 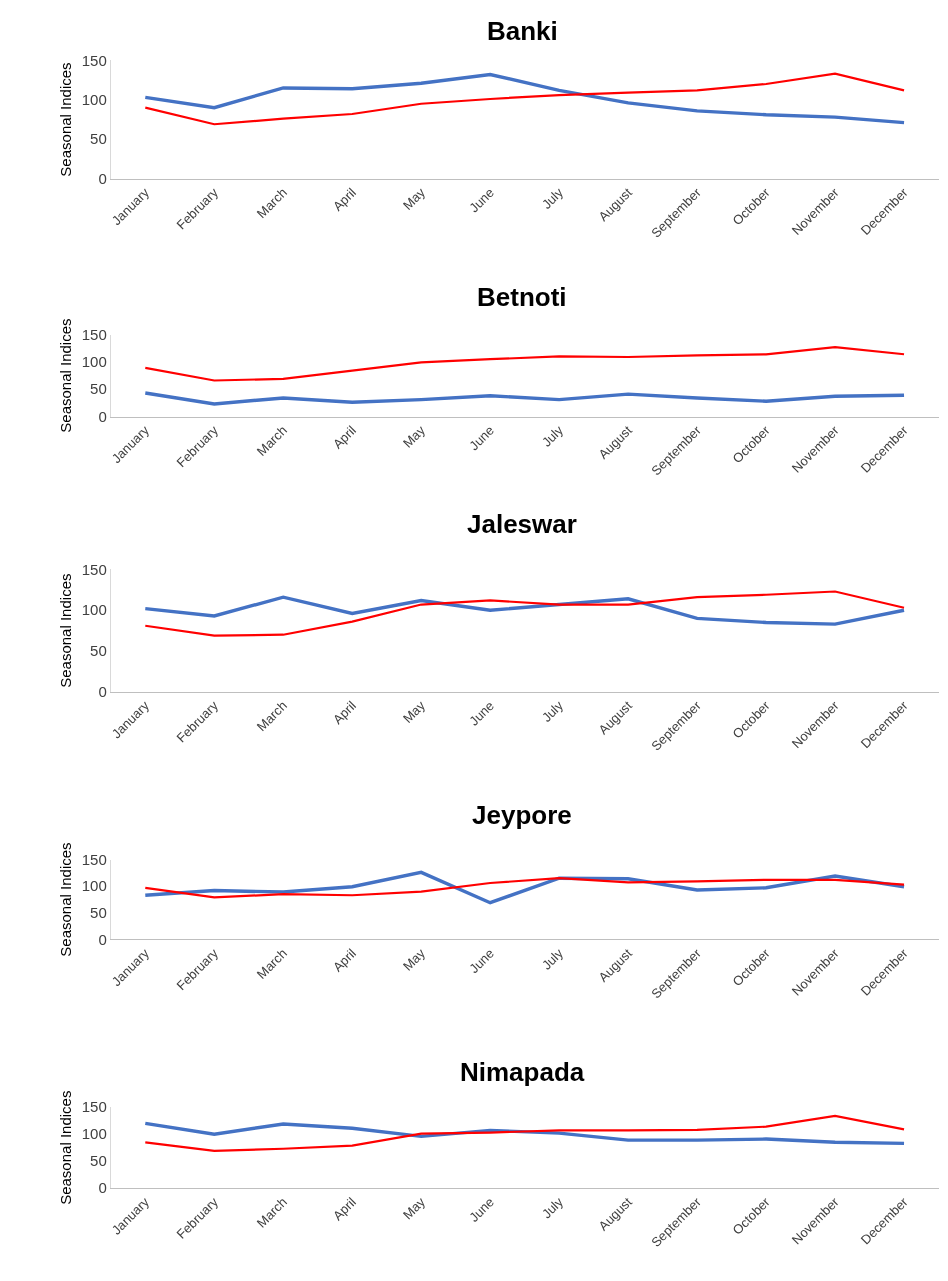 I want to click on chart-title: Betnoti, so click(x=522, y=297).